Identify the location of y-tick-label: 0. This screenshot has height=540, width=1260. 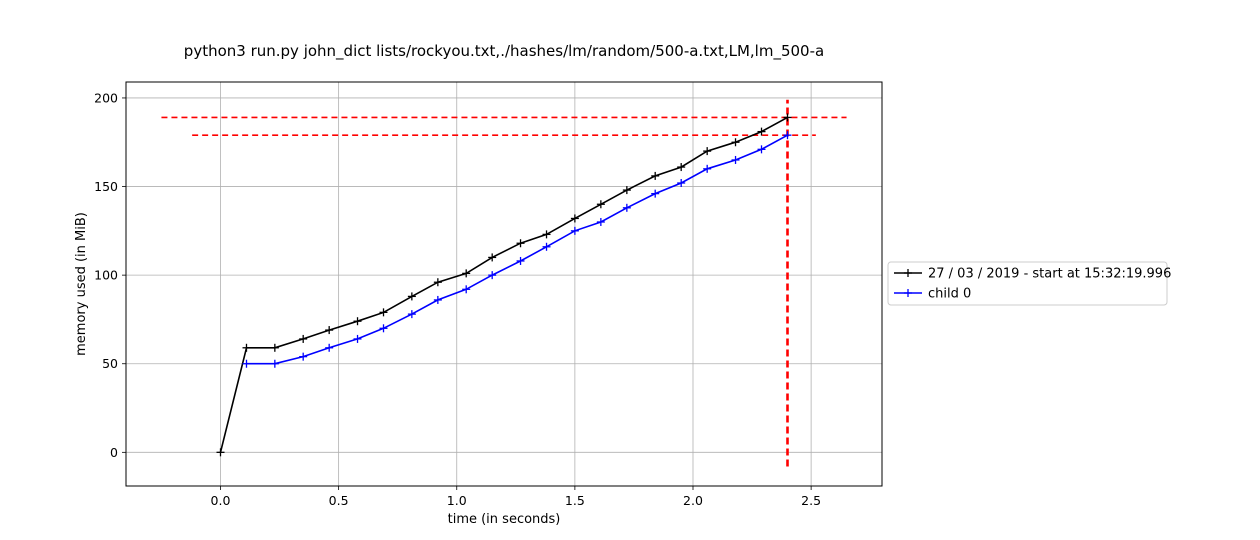
(114, 452).